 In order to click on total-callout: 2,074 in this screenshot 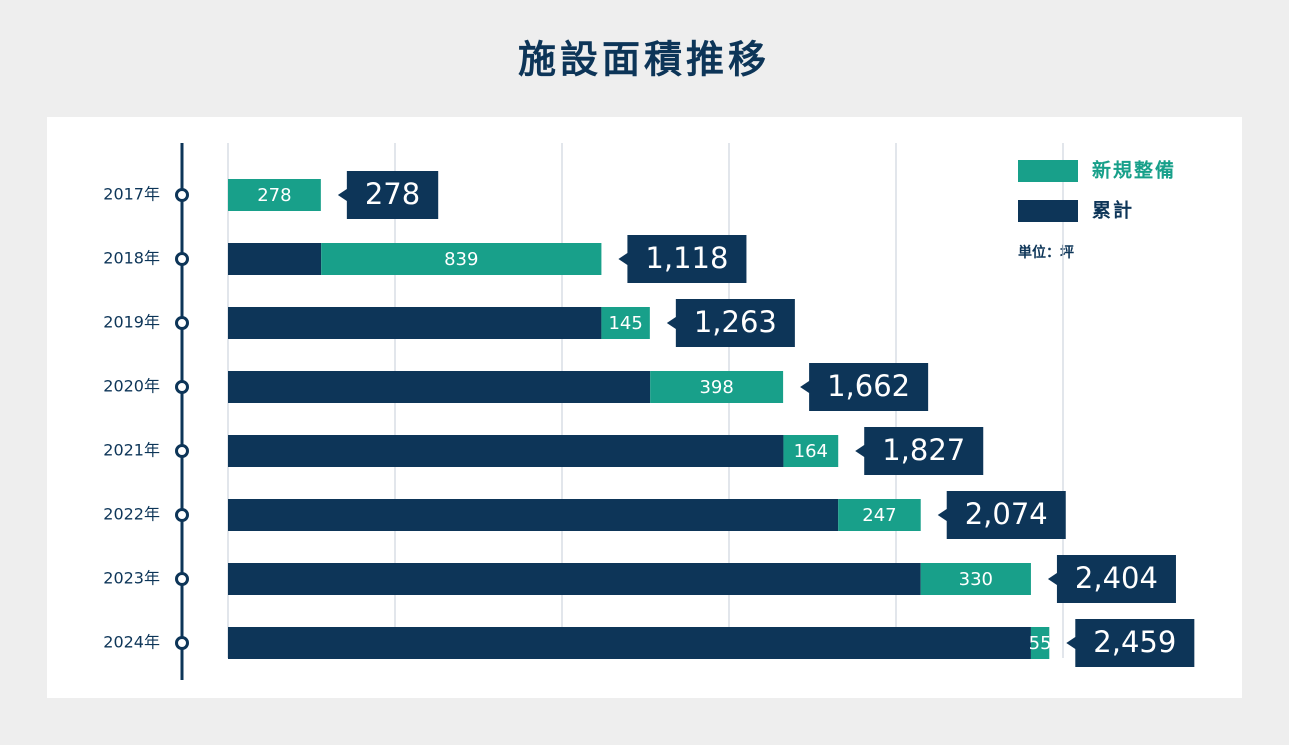, I will do `click(1001, 515)`.